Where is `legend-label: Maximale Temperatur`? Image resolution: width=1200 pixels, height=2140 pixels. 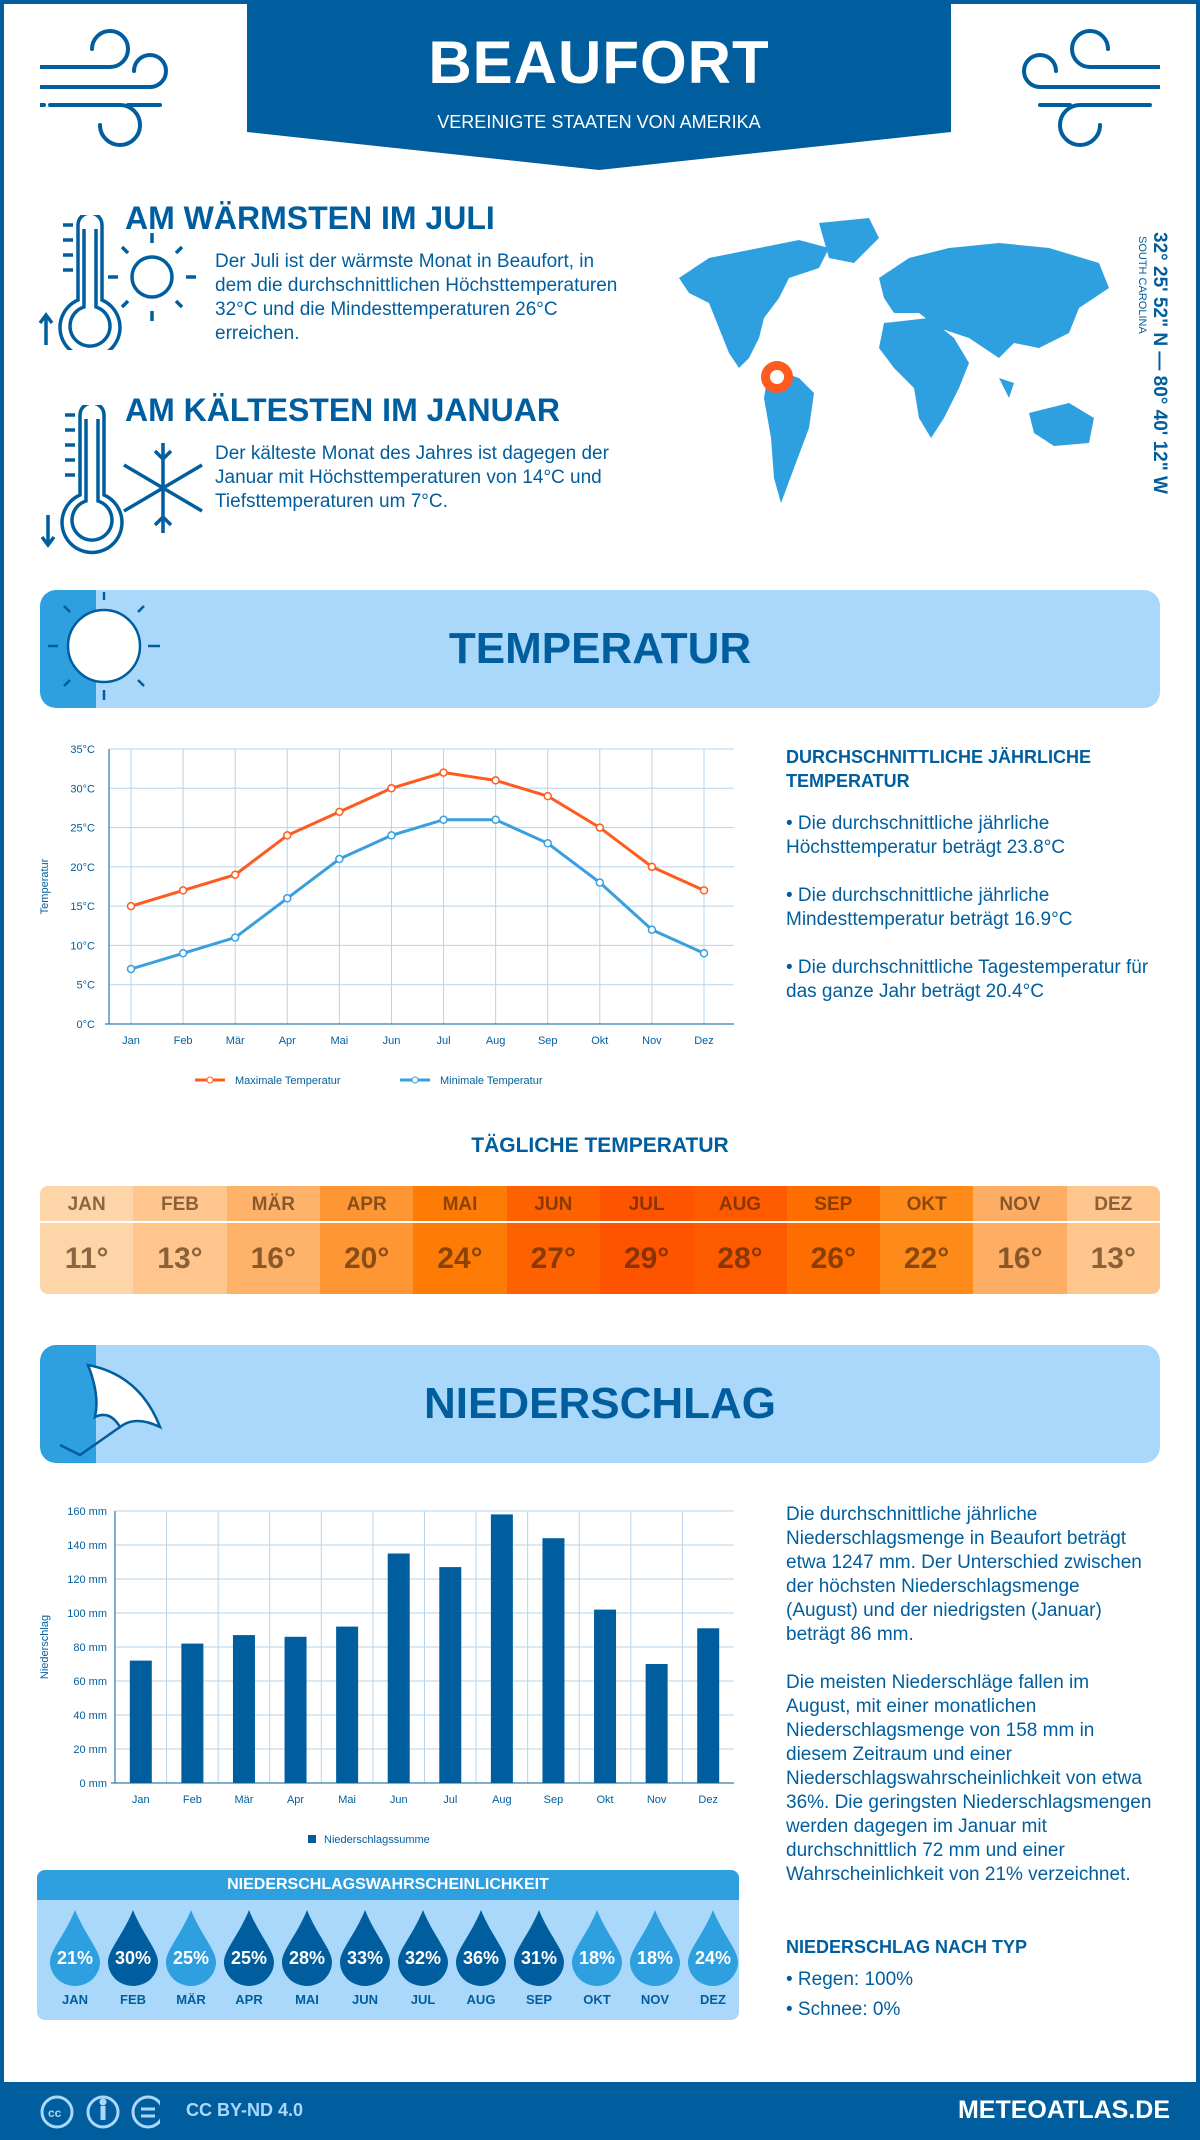
legend-label: Maximale Temperatur is located at coordinates (288, 1081).